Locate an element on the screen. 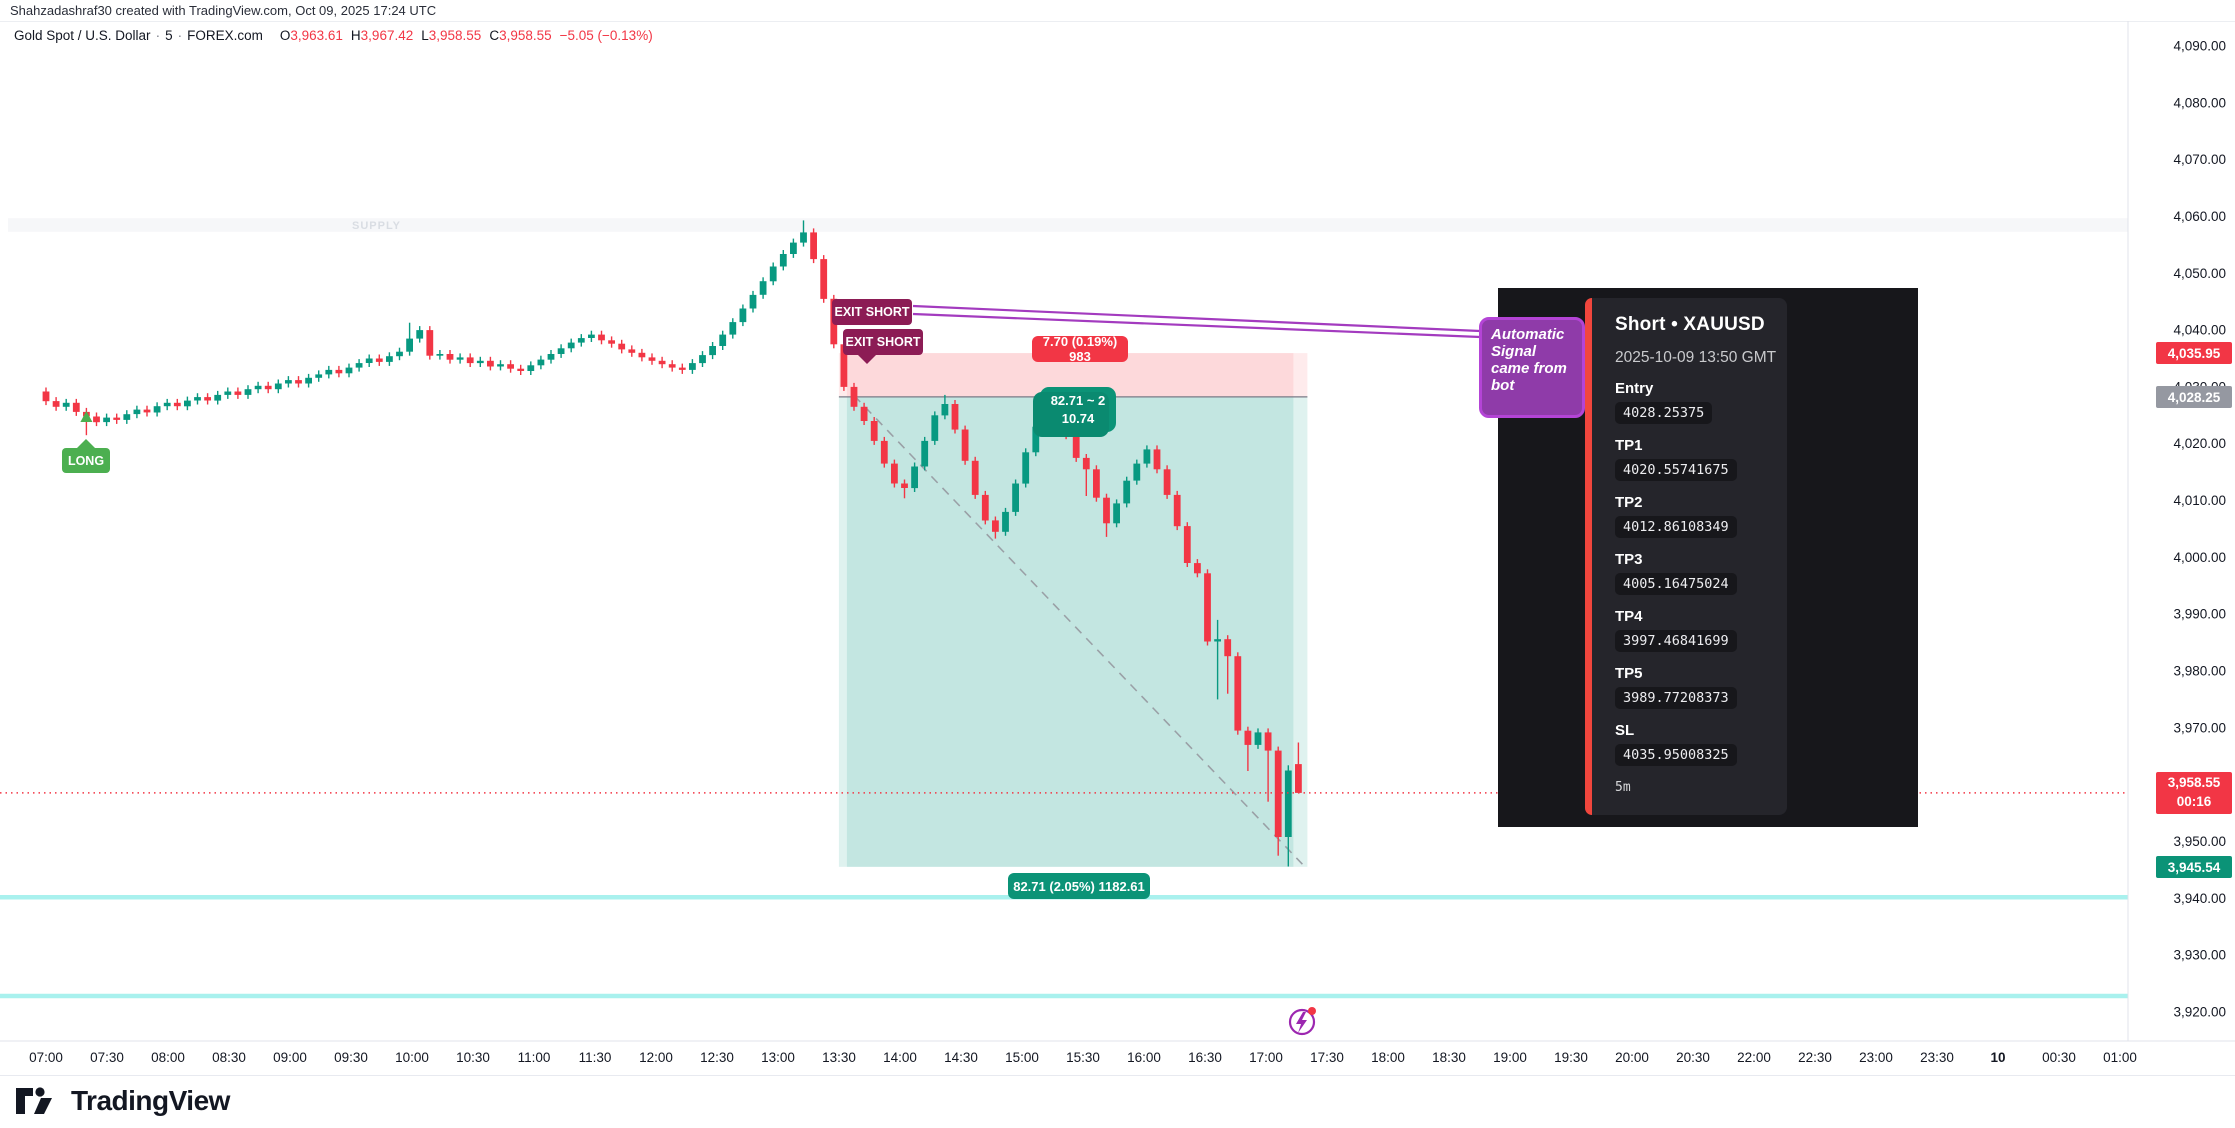  svg-text: 22:00 is located at coordinates (1754, 1057).